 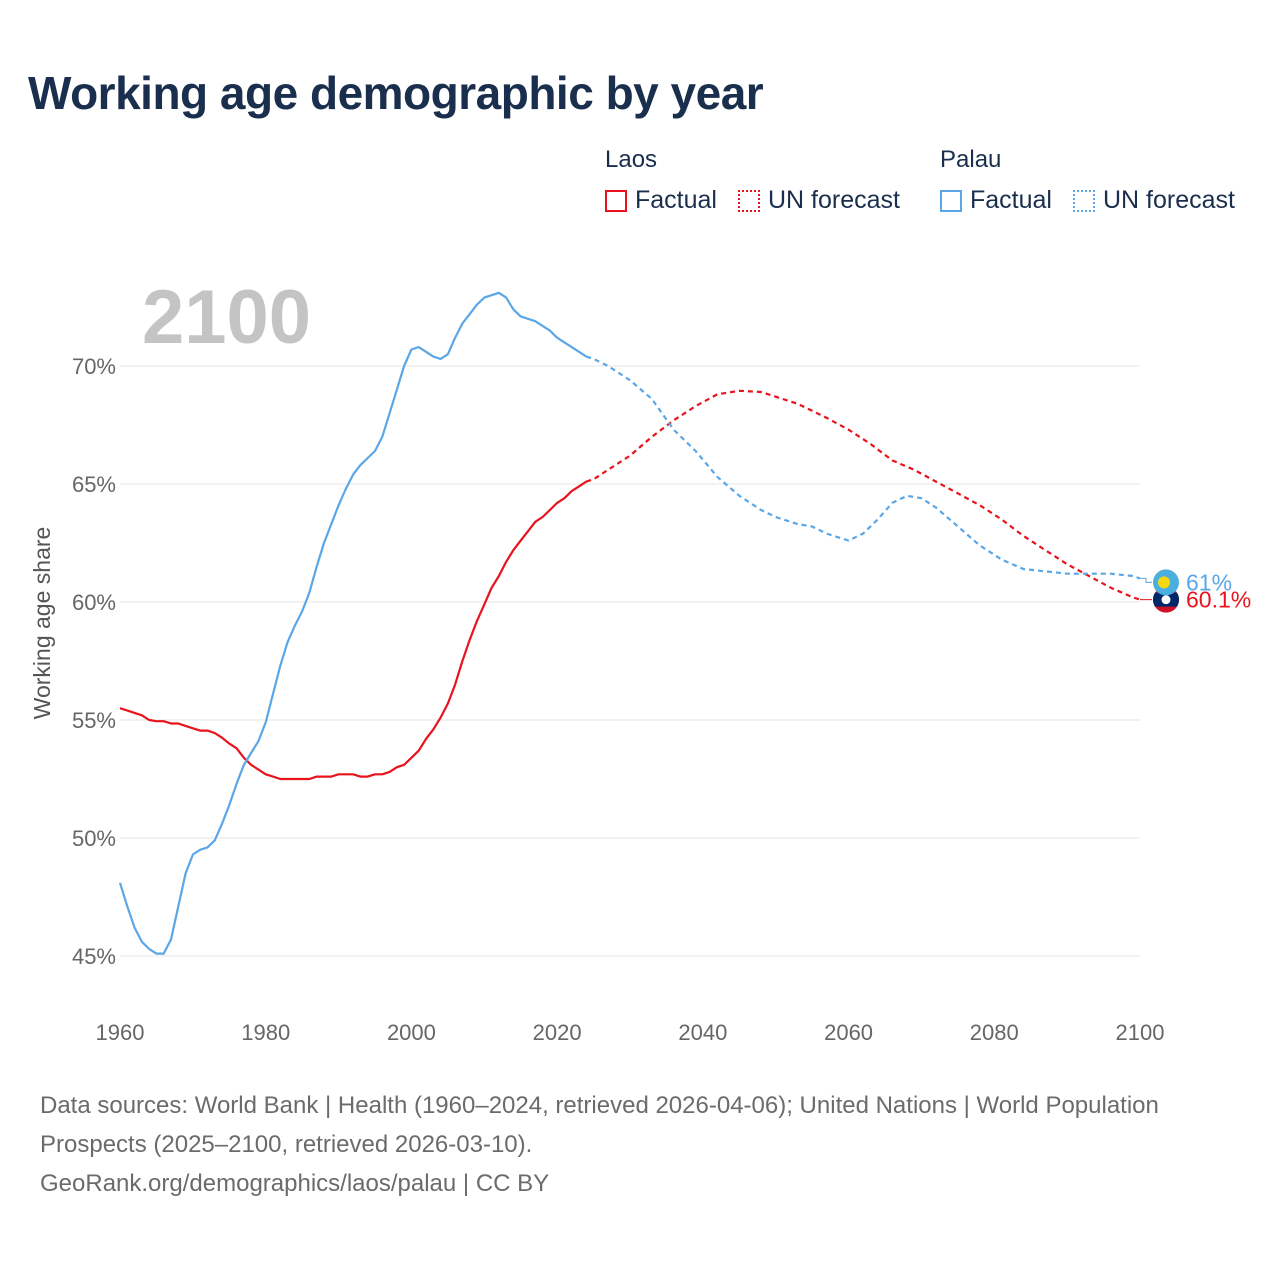 What do you see at coordinates (94, 956) in the screenshot?
I see `y-tick-label: 45%` at bounding box center [94, 956].